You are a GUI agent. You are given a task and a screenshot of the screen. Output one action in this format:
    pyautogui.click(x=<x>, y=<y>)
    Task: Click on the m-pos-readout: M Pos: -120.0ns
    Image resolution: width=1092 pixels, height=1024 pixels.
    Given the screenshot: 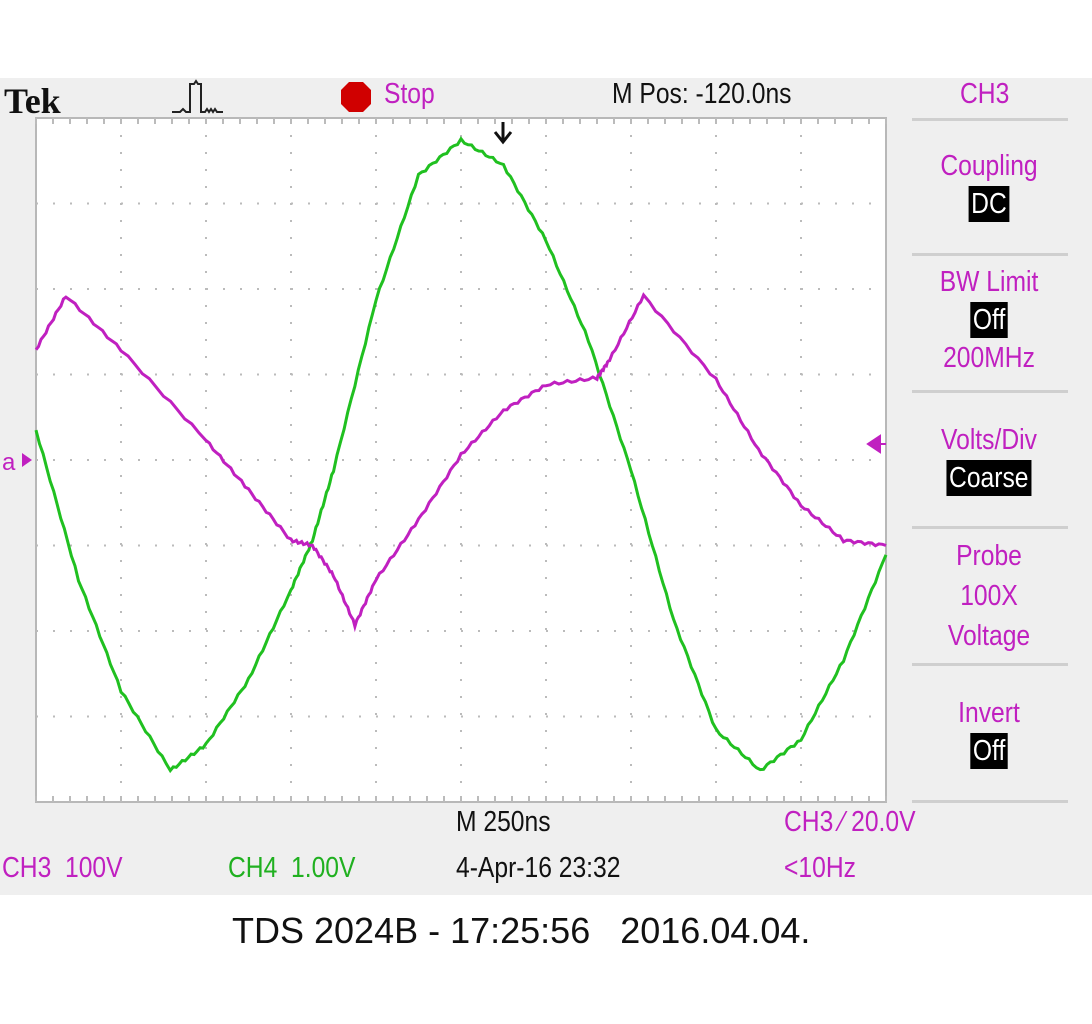 What is the action you would take?
    pyautogui.click(x=702, y=94)
    